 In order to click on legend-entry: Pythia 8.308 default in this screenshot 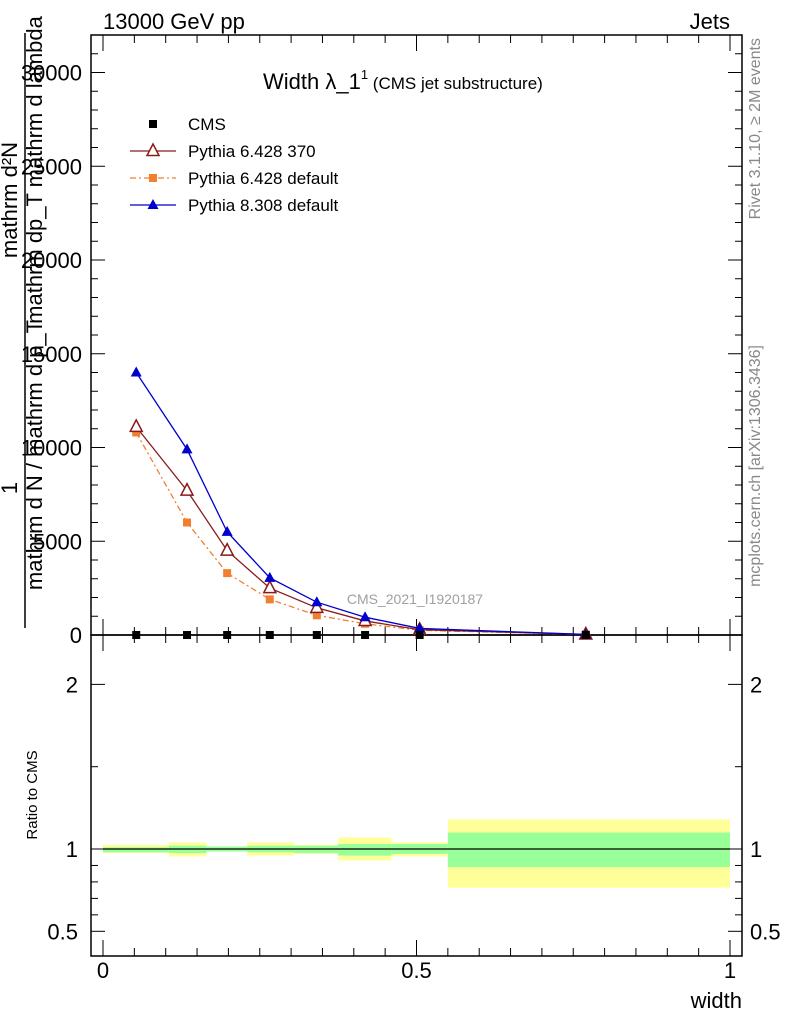, I will do `click(234, 205)`.